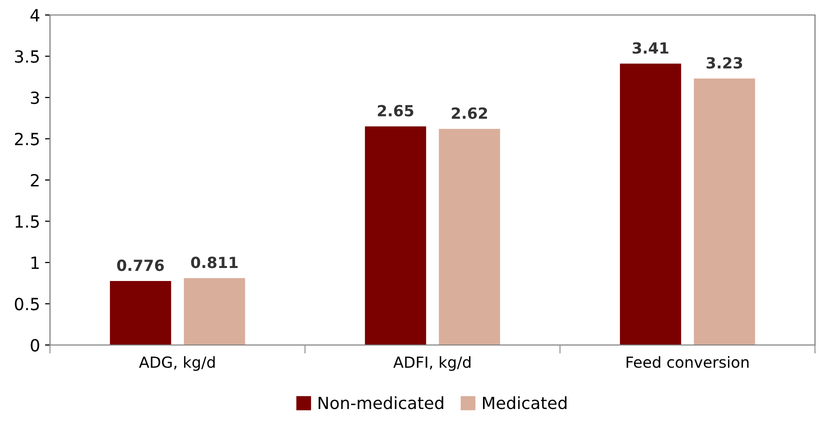 The width and height of the screenshot is (823, 423). I want to click on y-tick-label: 0.5, so click(26, 304).